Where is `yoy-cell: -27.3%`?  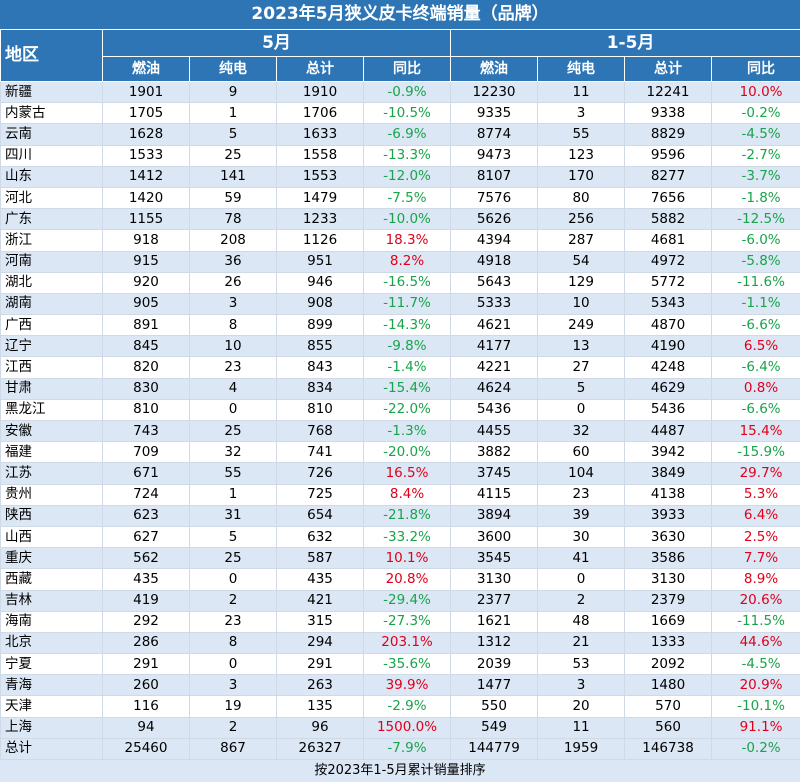
yoy-cell: -27.3% is located at coordinates (407, 621).